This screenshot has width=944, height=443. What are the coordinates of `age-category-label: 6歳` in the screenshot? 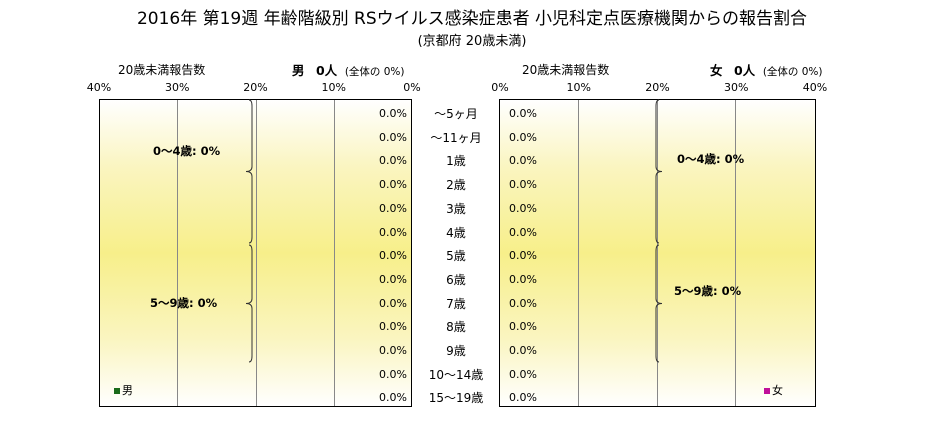 It's located at (456, 279).